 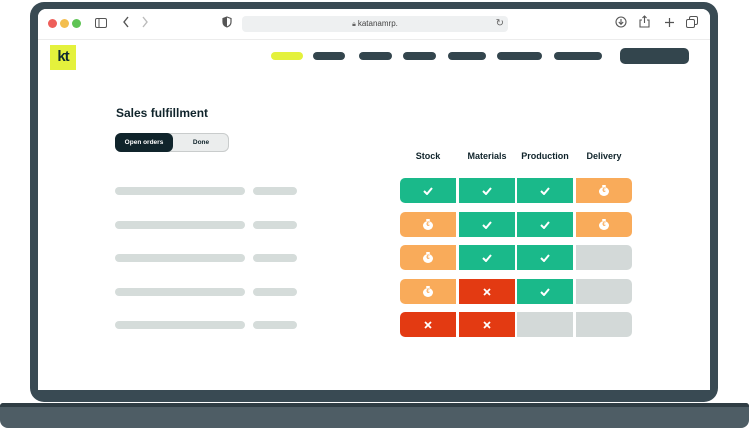 I want to click on sidebar-icon, so click(x=101, y=24).